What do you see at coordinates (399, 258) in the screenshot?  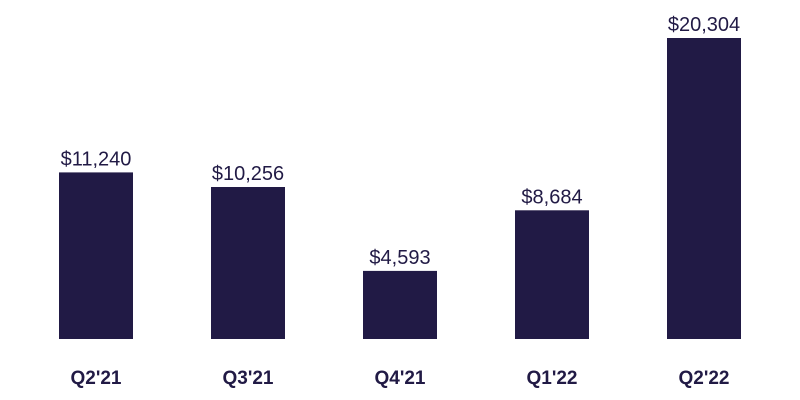 I see `value-label-2: $4,593` at bounding box center [399, 258].